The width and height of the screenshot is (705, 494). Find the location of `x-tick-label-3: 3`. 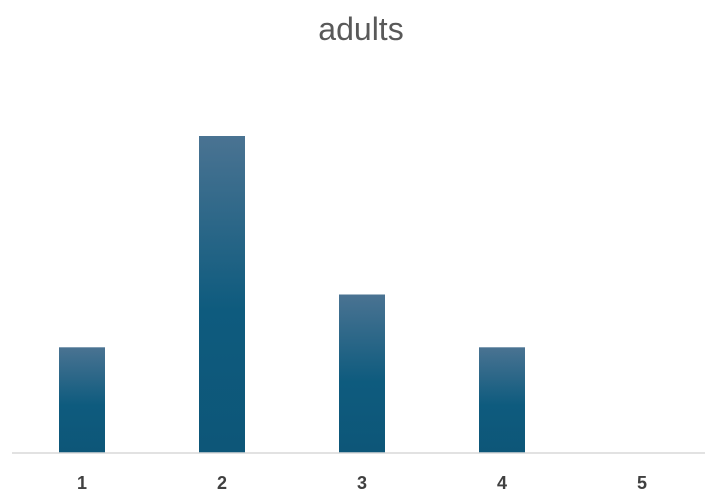

x-tick-label-3: 3 is located at coordinates (362, 483).